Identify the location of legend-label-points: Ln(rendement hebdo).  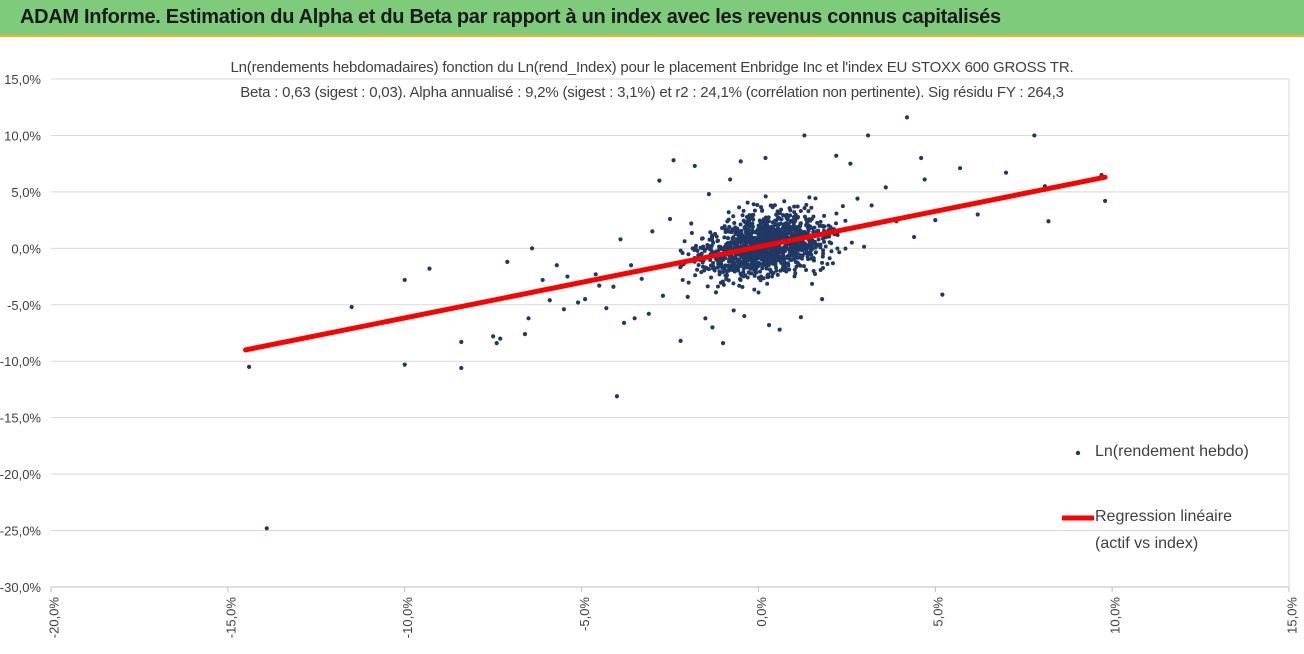
(1172, 451).